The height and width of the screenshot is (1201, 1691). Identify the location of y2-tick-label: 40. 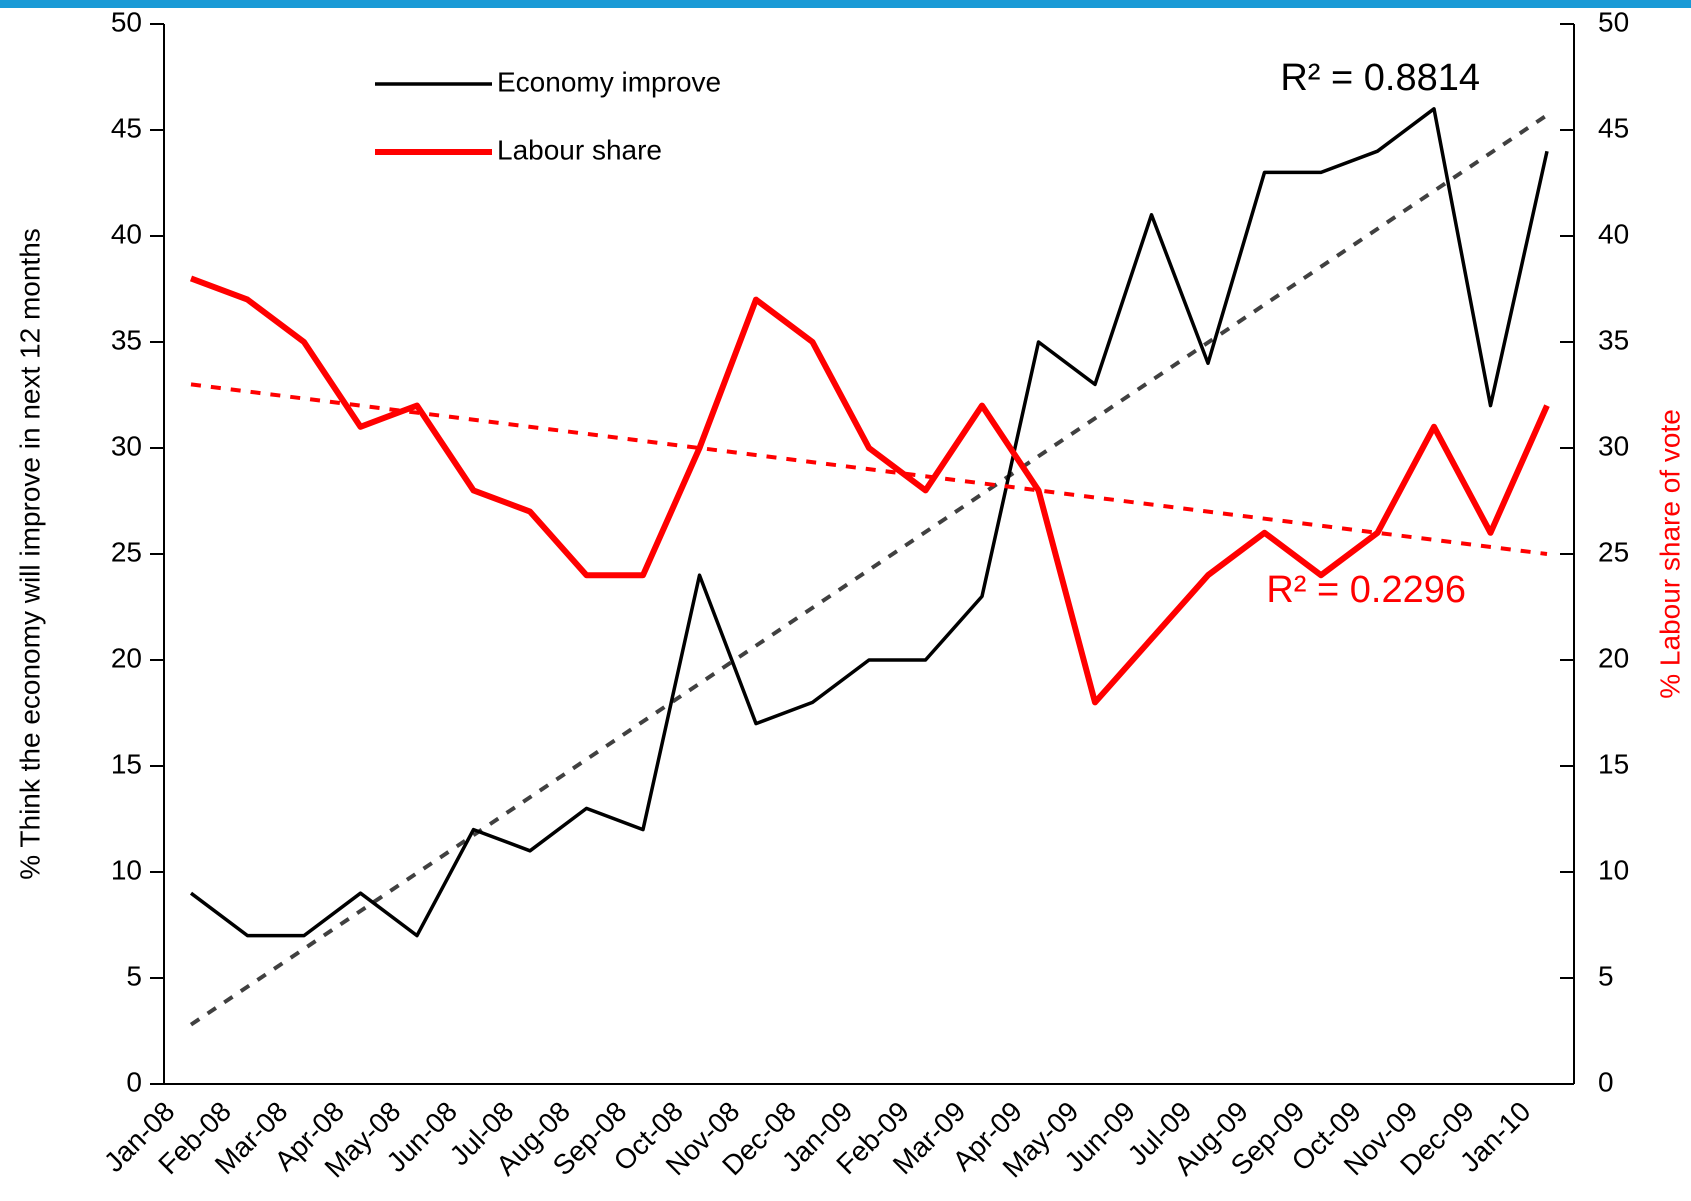
(1613, 233).